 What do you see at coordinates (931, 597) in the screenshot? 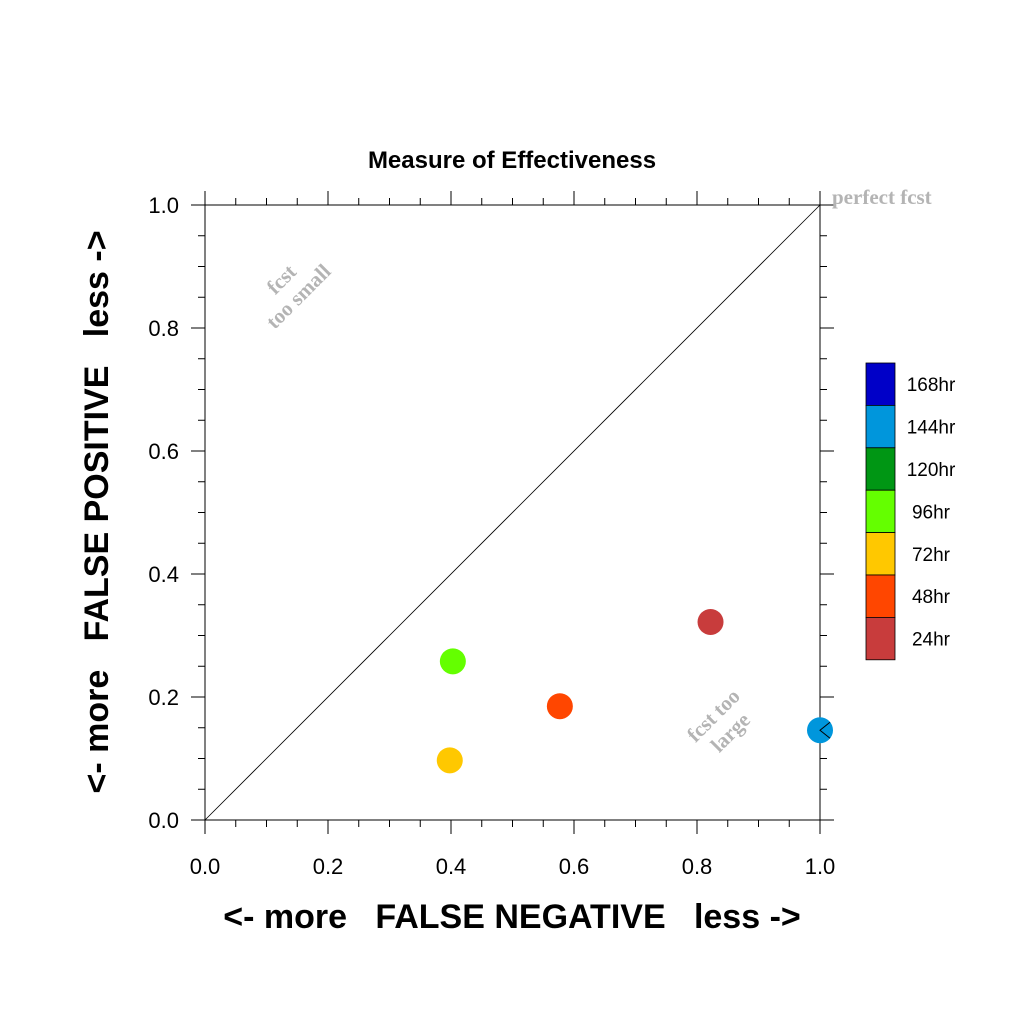
I see `legend-label-48hr: 48hr` at bounding box center [931, 597].